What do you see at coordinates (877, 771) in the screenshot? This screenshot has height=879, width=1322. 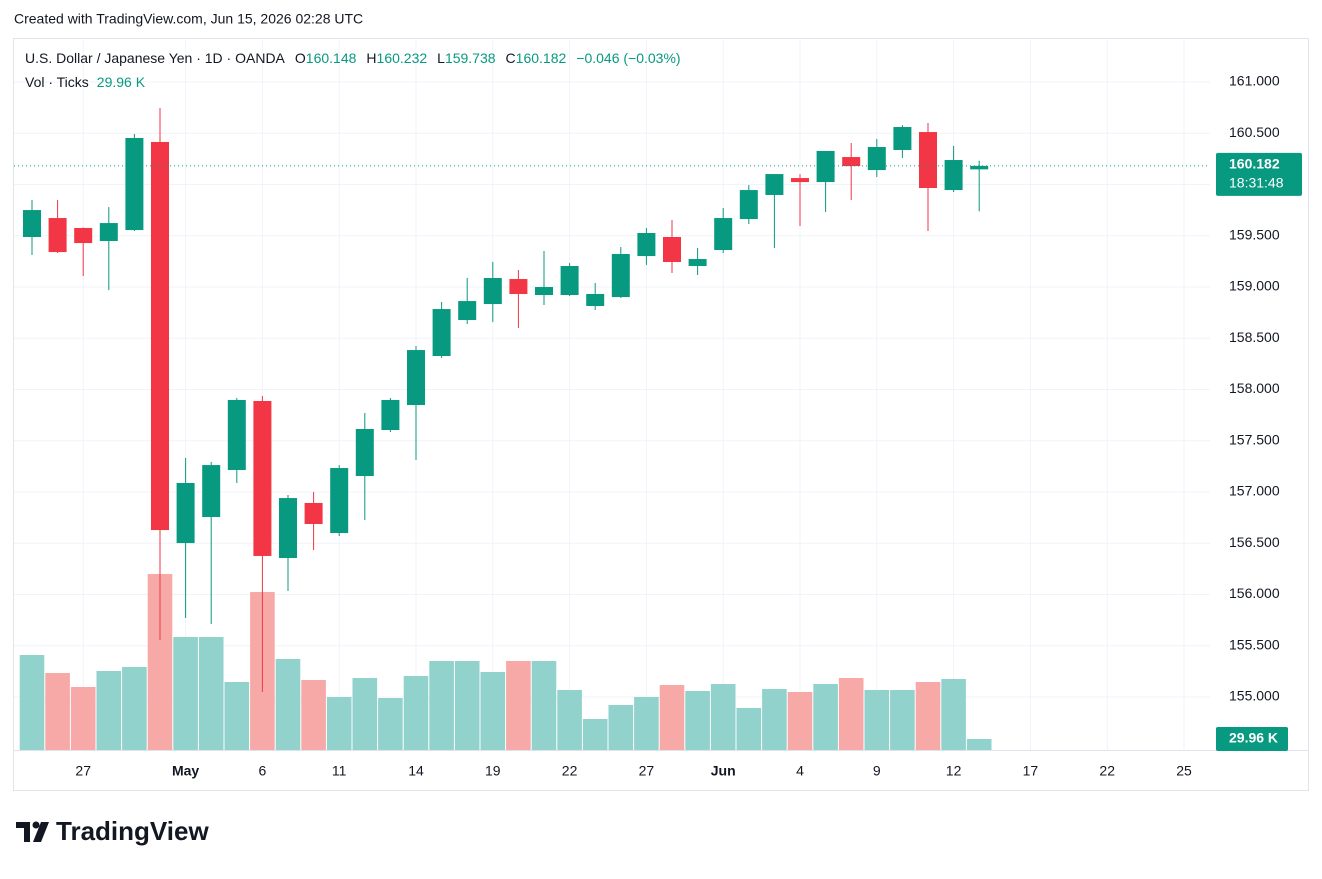 I see `x-tick-label: 9` at bounding box center [877, 771].